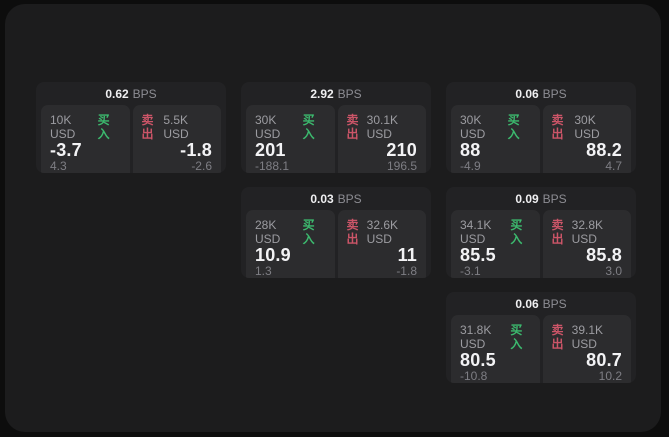 This screenshot has height=437, width=669. What do you see at coordinates (322, 198) in the screenshot?
I see `bps-value: 0.03` at bounding box center [322, 198].